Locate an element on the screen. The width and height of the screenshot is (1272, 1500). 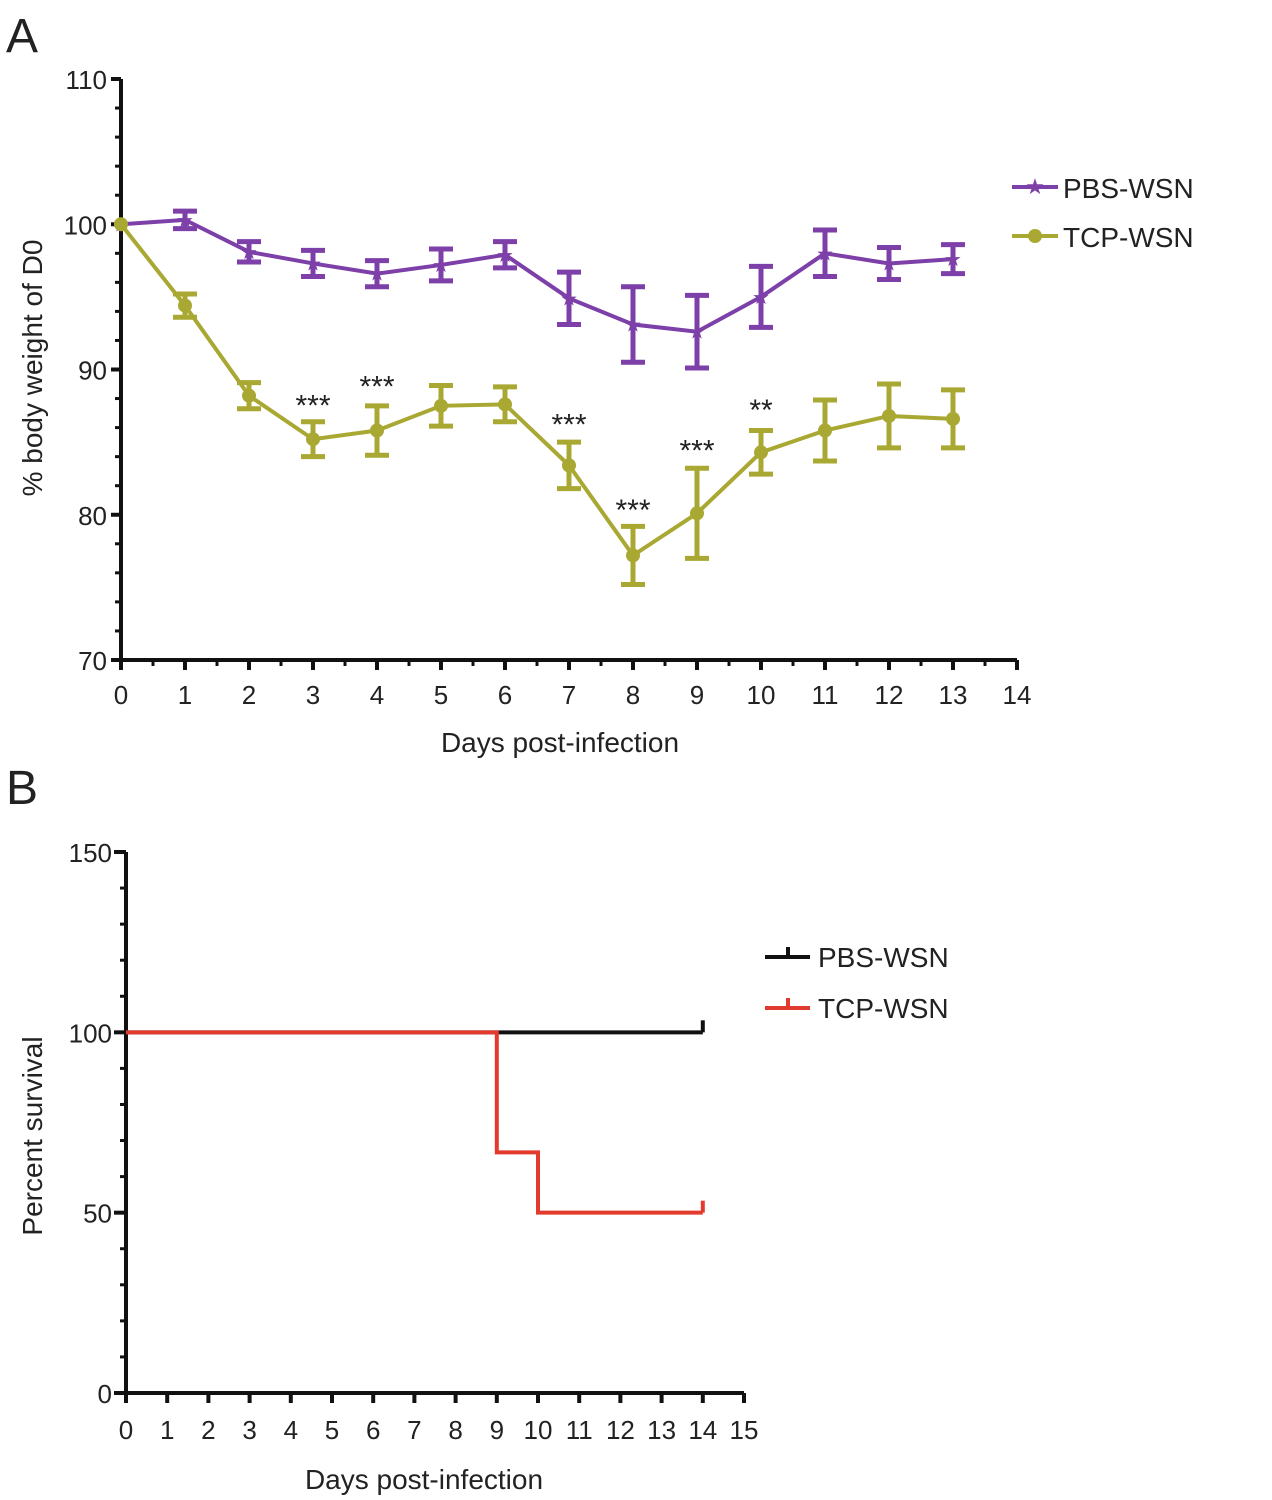
legend-item-tcp-wsn-survival: TCP-WSN is located at coordinates (857, 1008).